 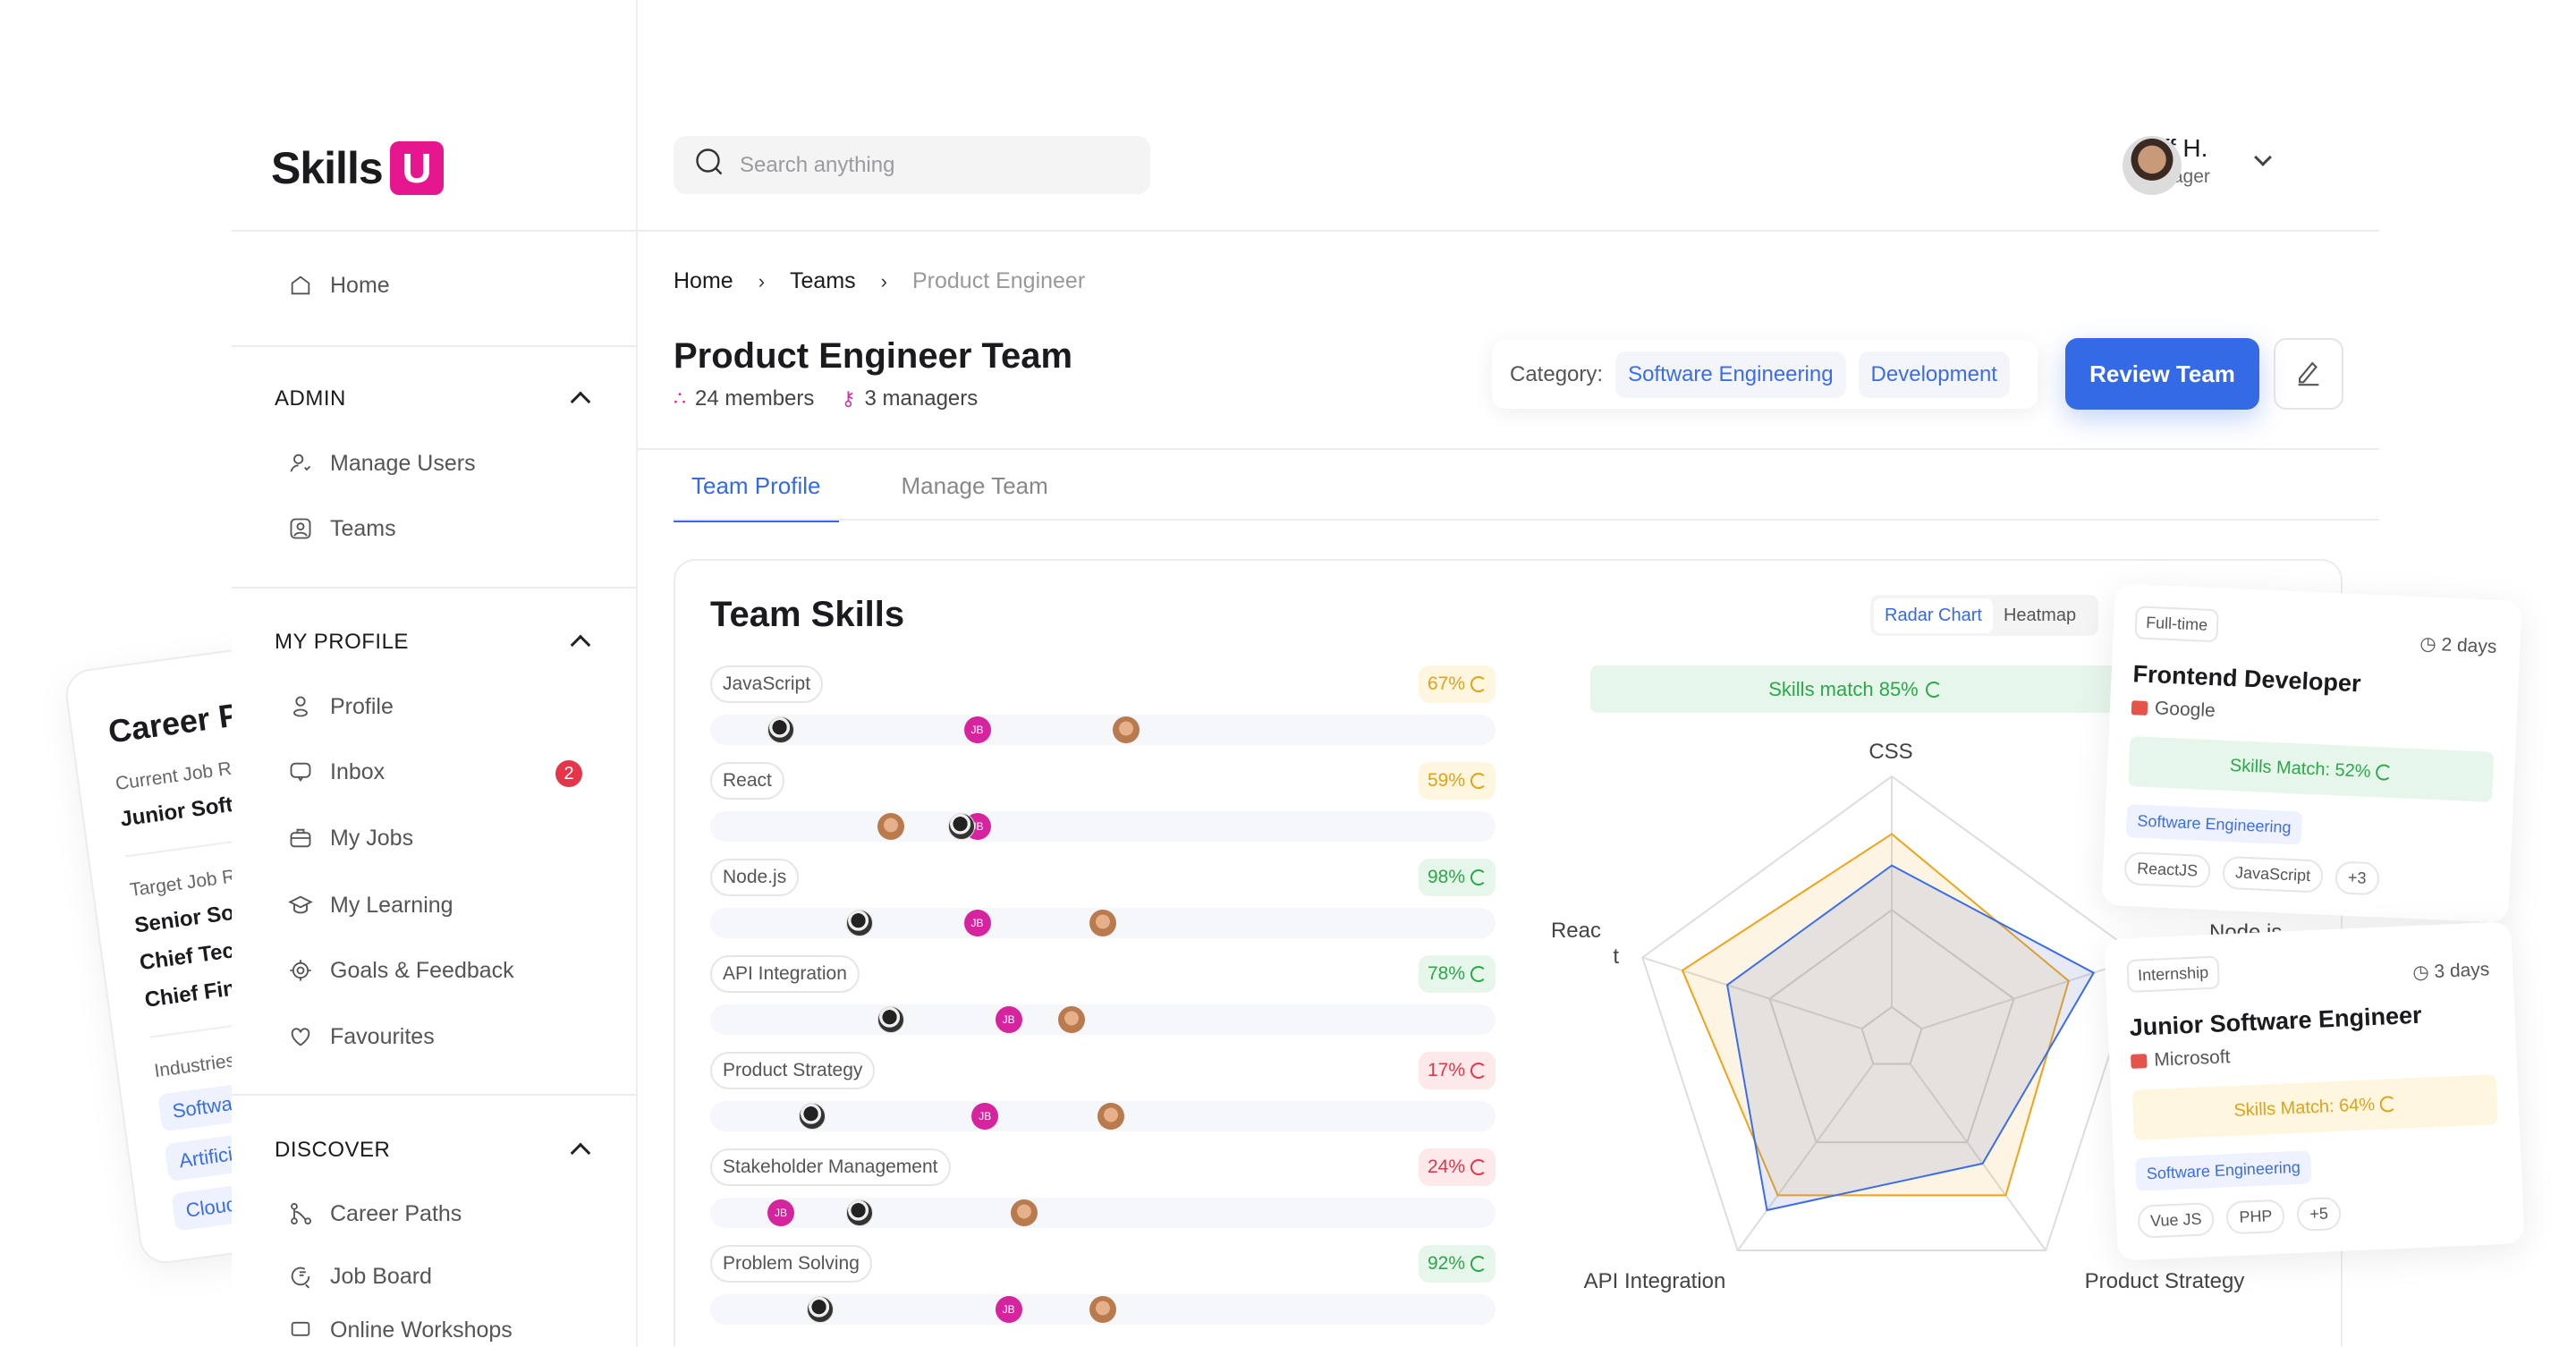 I want to click on section-discover: DISCOVER, so click(x=333, y=1150).